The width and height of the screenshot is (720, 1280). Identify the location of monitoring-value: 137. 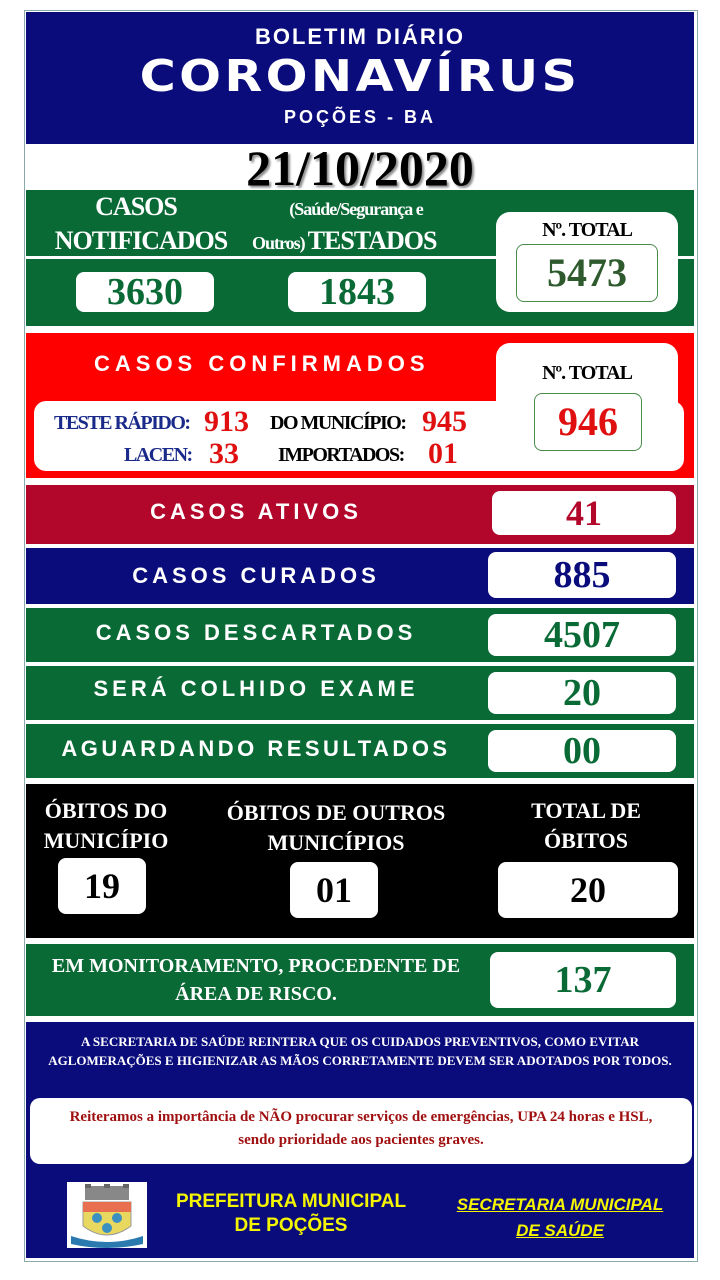
(583, 980).